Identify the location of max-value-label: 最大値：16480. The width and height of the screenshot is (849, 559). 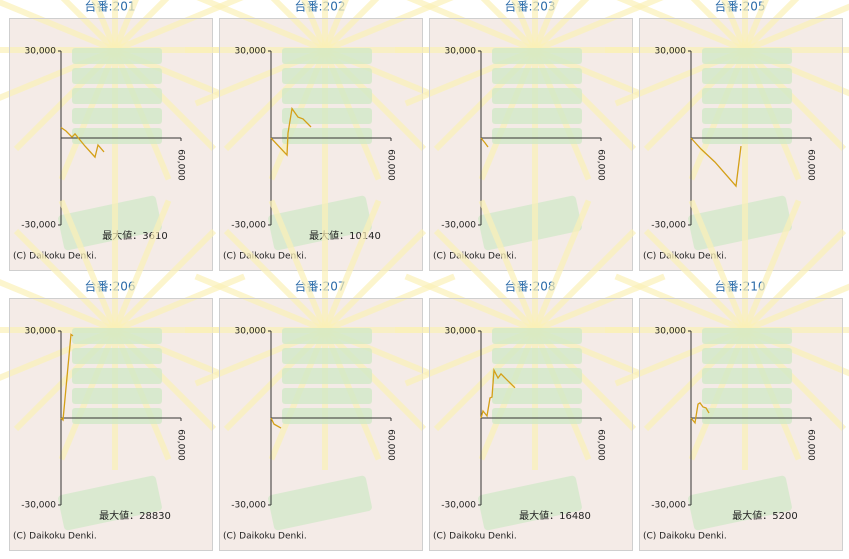
(555, 515).